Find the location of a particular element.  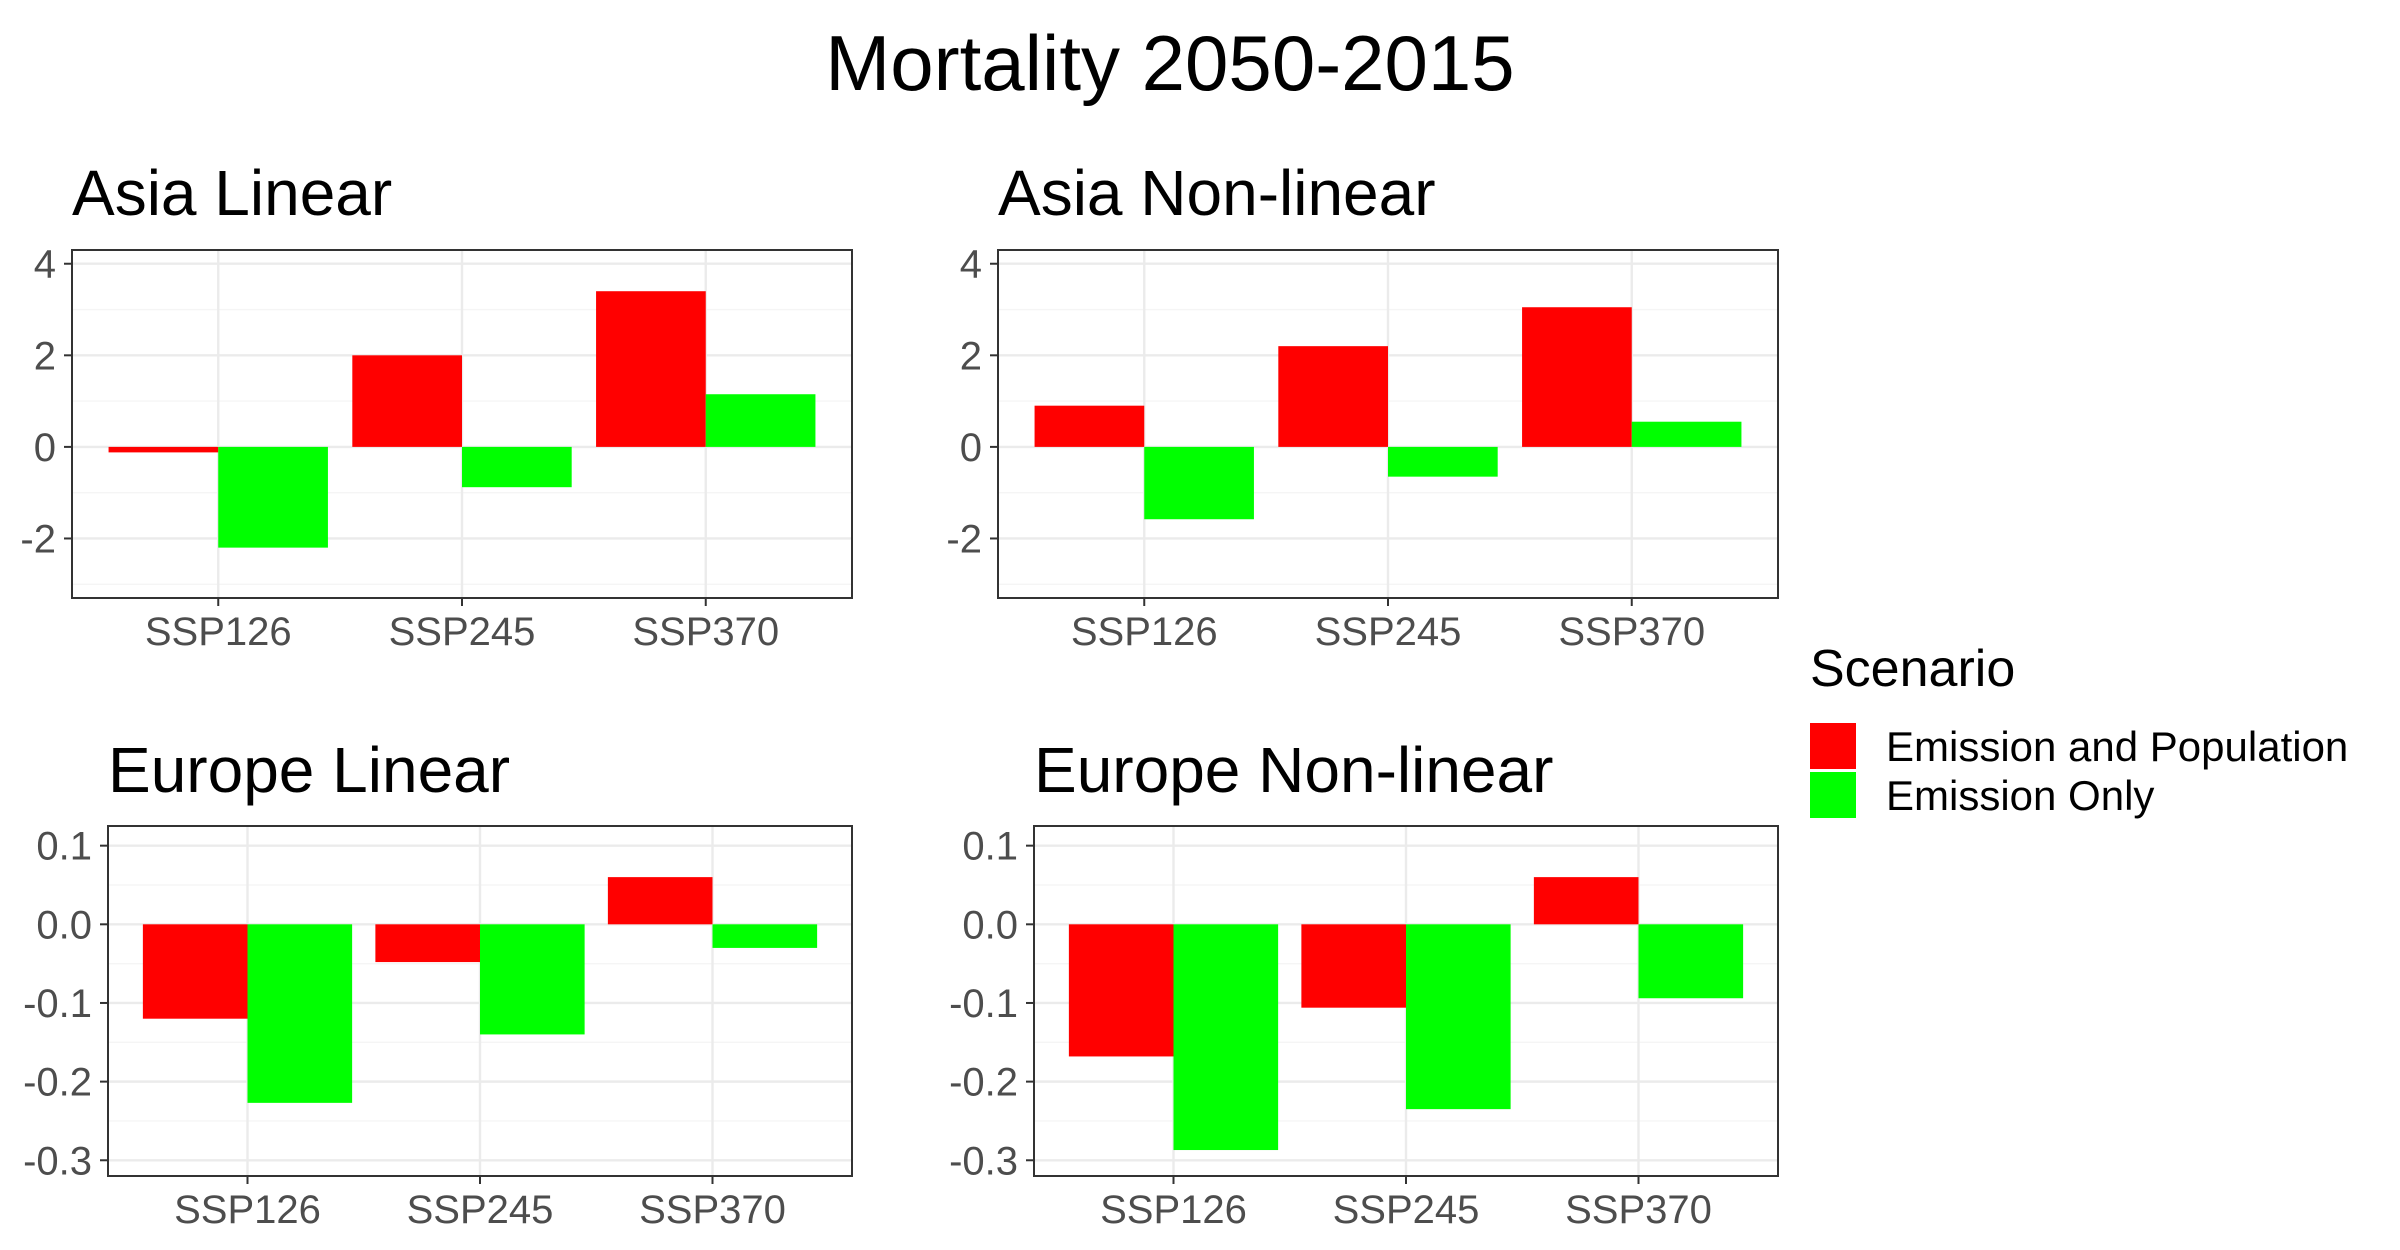

panel-asia-non-linear: Asia Non-linear -2 0 2 4 SSP126 SSP245 SSP370 is located at coordinates (1362, 405).